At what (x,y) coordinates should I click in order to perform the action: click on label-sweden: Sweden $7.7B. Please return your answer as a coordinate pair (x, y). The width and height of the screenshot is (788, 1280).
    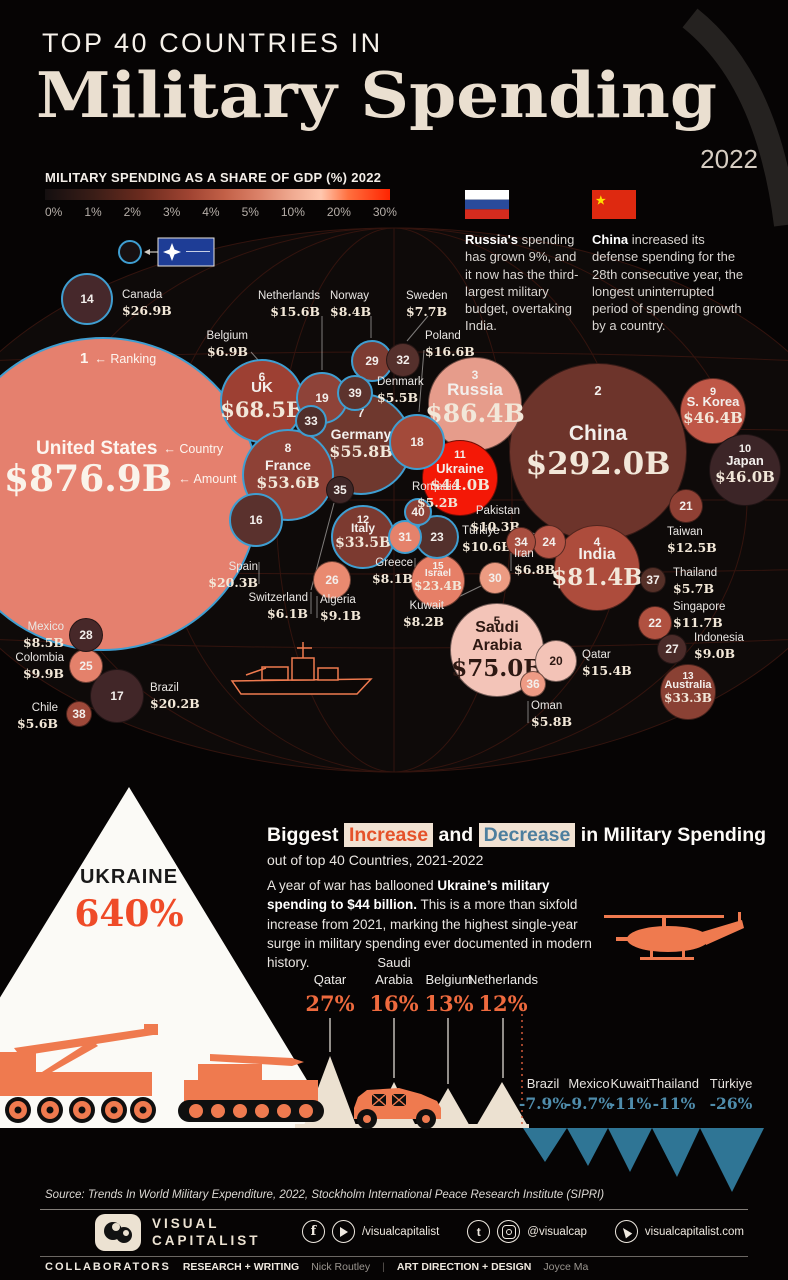
    Looking at the image, I should click on (427, 304).